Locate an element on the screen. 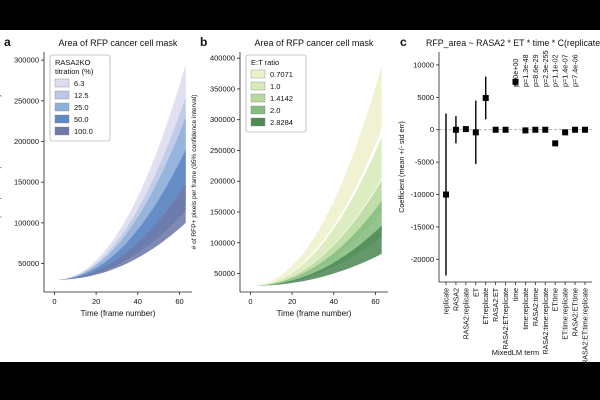  term-label: RASA2:ET is located at coordinates (496, 304).